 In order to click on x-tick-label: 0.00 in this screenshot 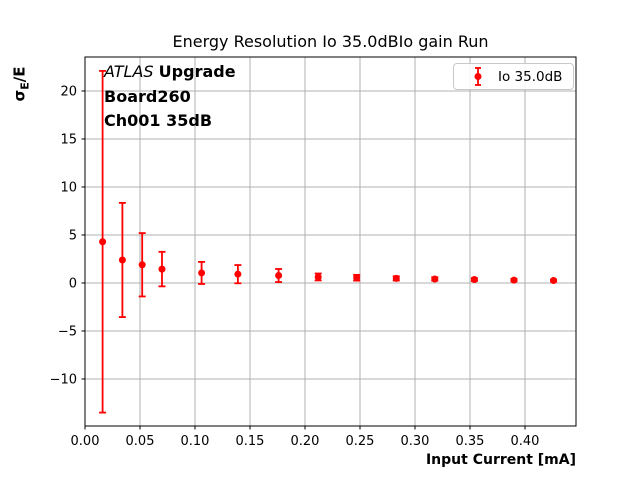, I will do `click(85, 441)`.